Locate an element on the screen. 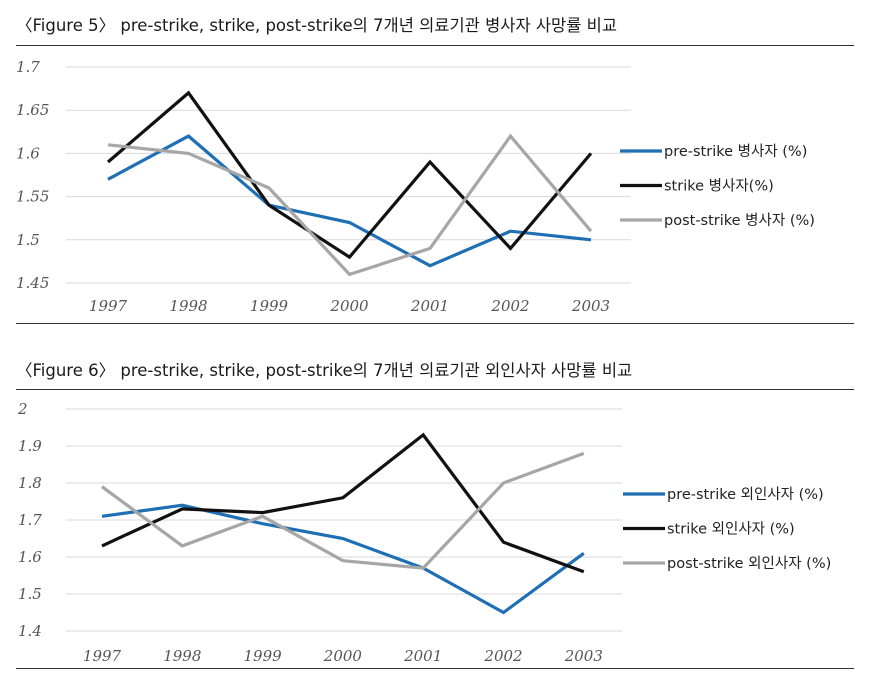 The width and height of the screenshot is (889, 685). legend-label: post-strike 병사자 (%) is located at coordinates (739, 220).